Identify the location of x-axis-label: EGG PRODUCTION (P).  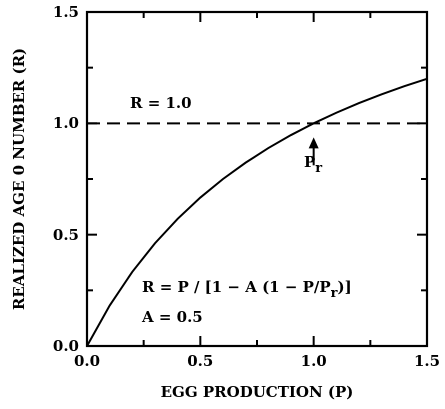
(257, 392).